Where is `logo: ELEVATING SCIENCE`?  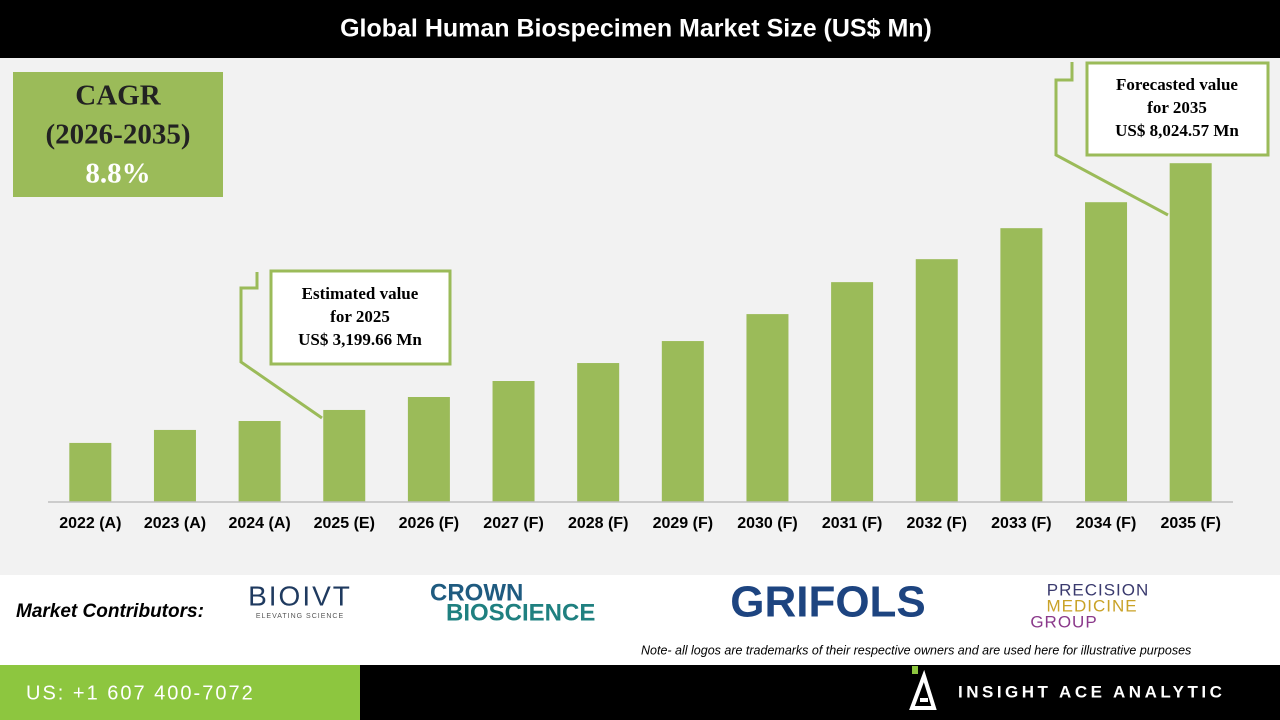 logo: ELEVATING SCIENCE is located at coordinates (300, 616).